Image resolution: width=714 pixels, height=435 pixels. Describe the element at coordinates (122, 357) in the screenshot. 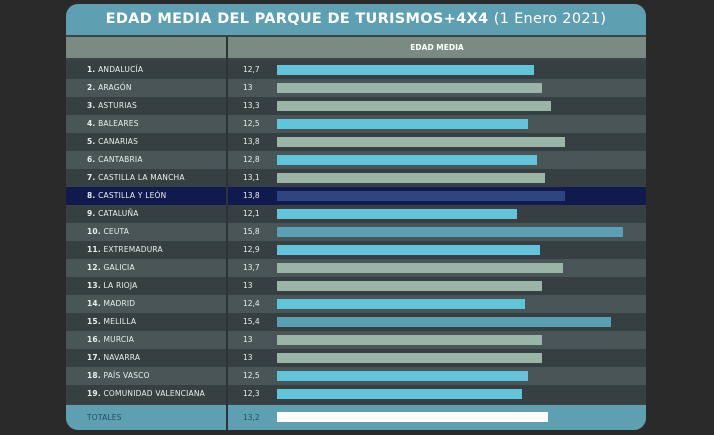

I see `region-name: NAVARRA` at that location.